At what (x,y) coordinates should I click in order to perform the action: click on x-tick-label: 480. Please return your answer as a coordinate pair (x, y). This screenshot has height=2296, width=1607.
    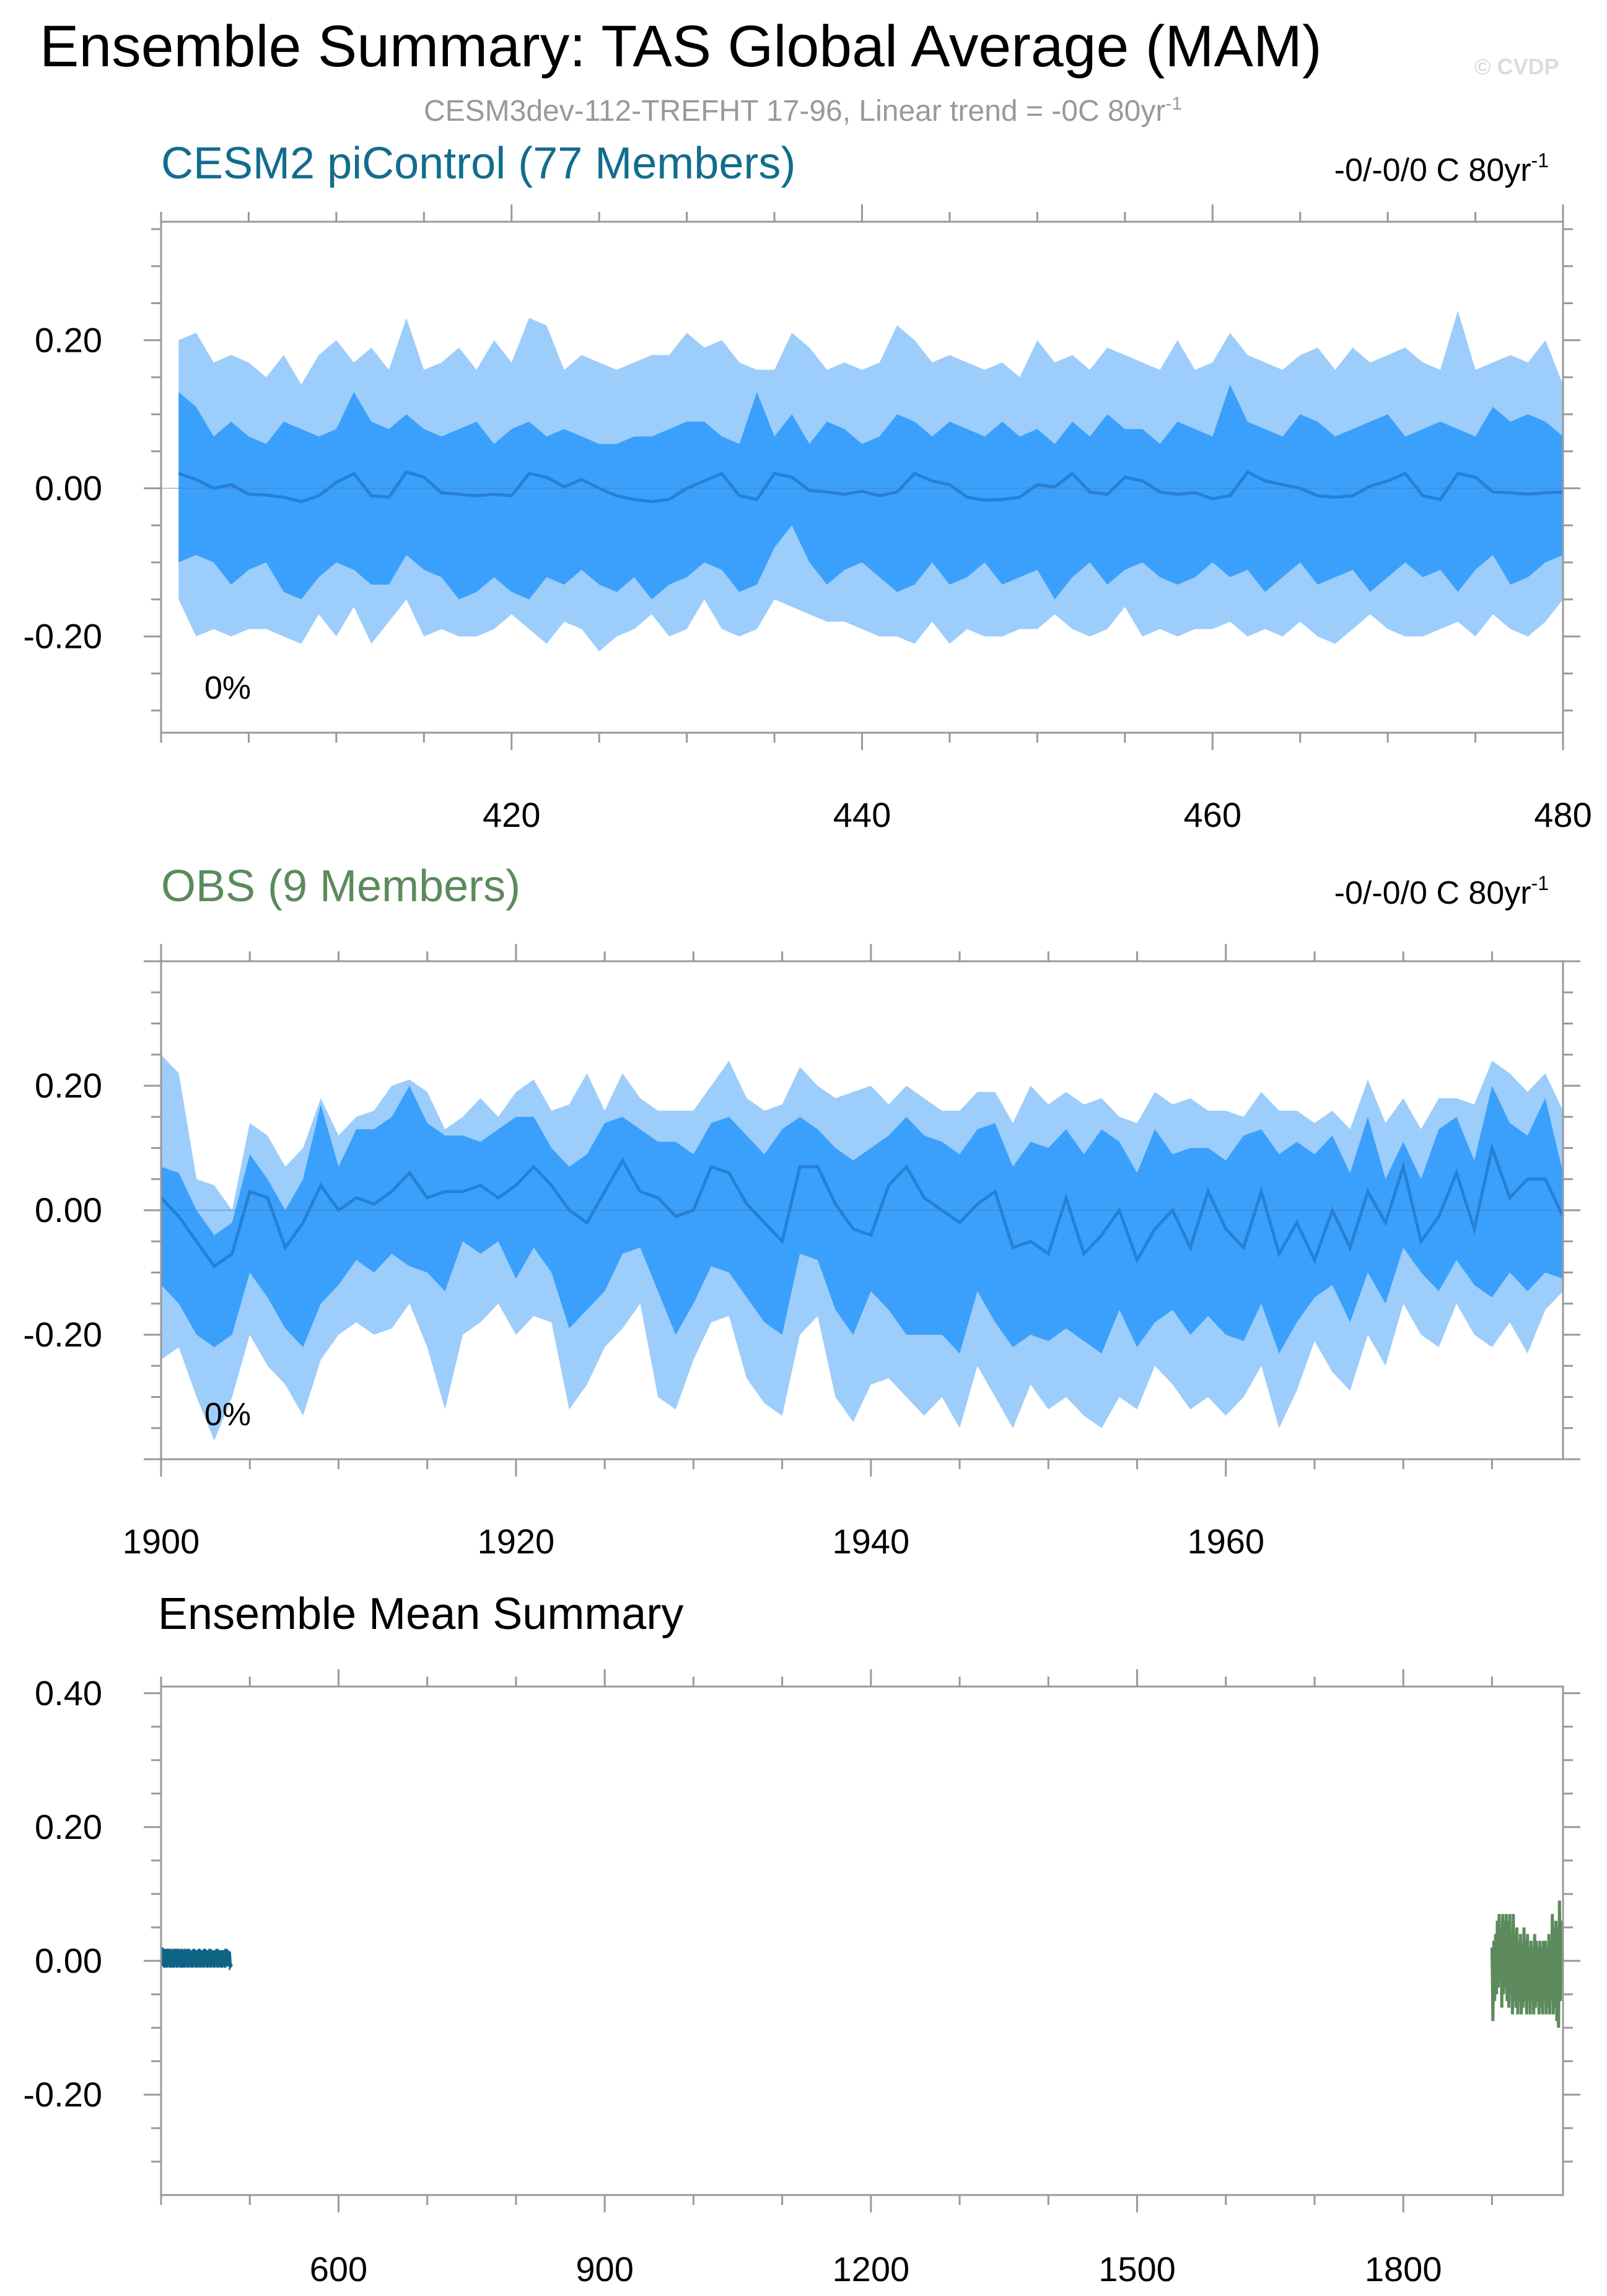
    Looking at the image, I should click on (1563, 814).